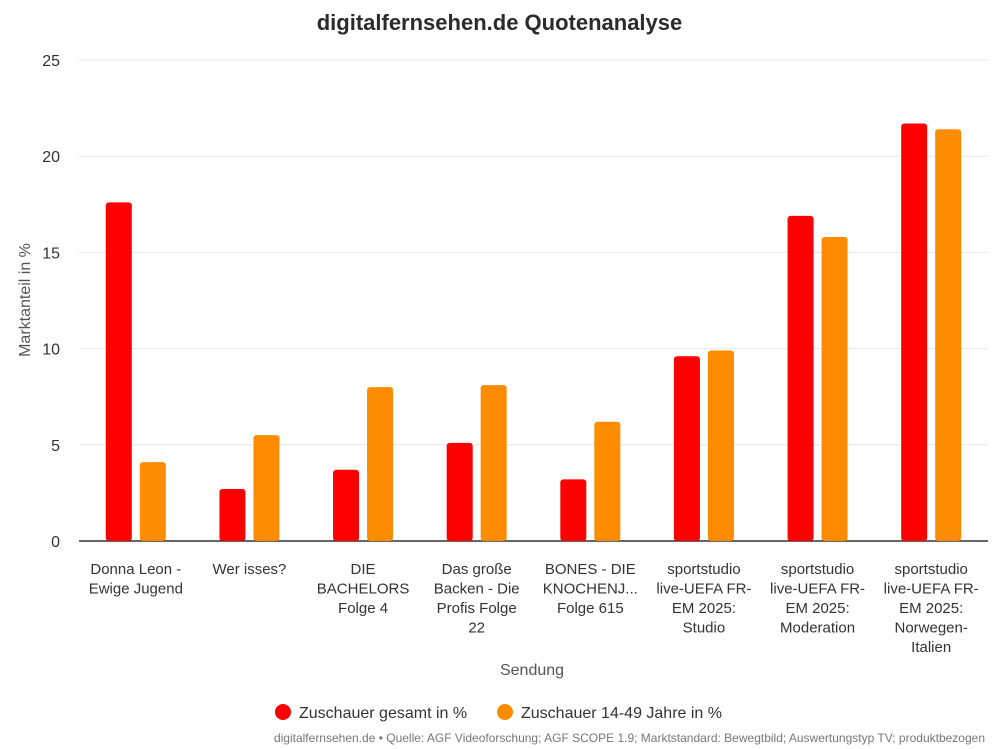 This screenshot has height=749, width=999. Describe the element at coordinates (383, 713) in the screenshot. I see `legend-label: Zuschauer gesamt in %` at that location.